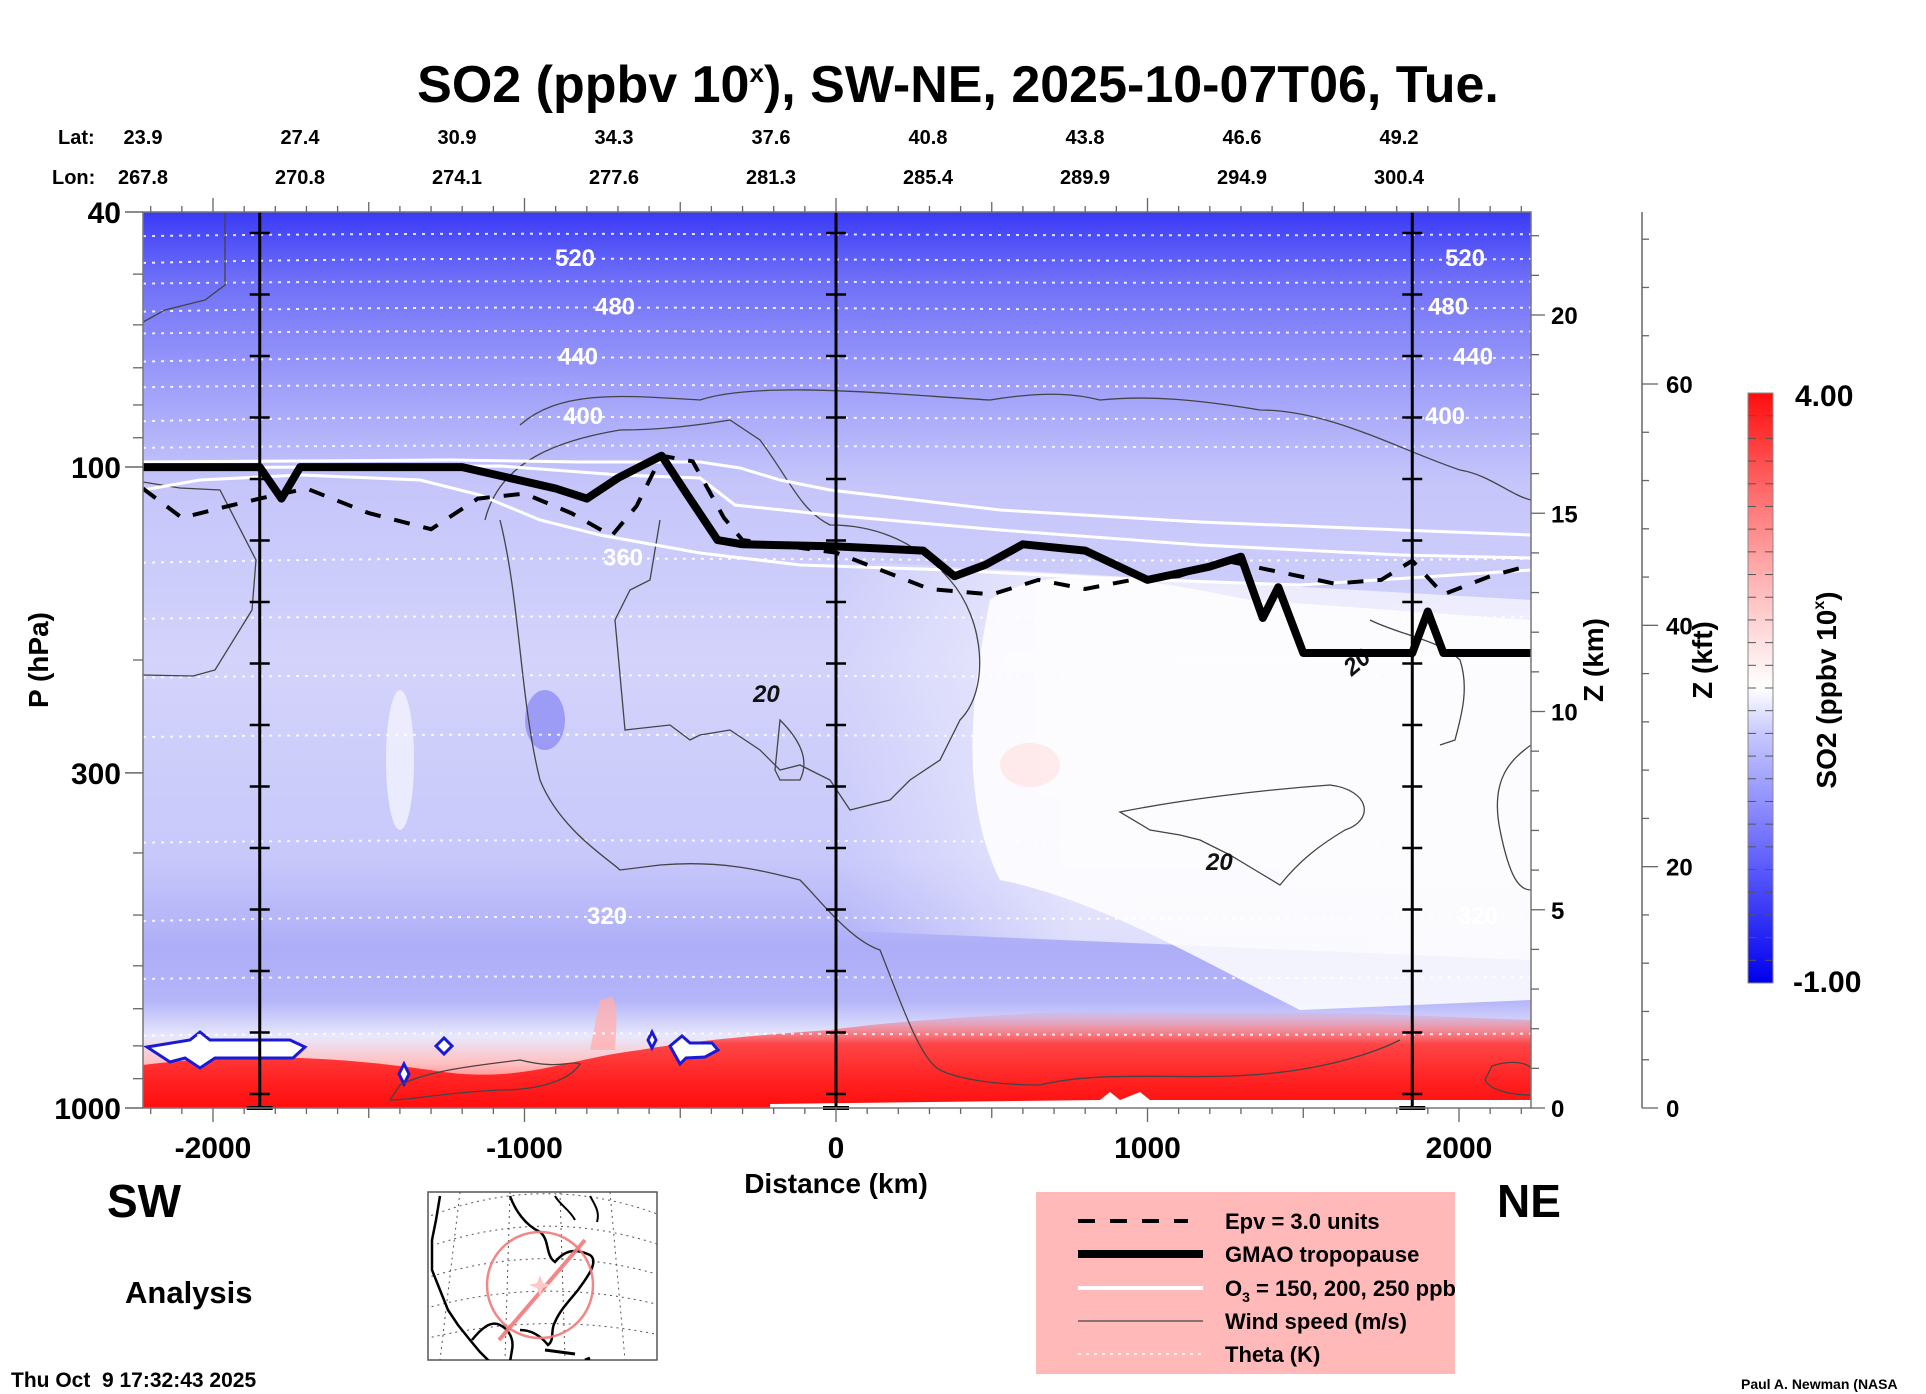  What do you see at coordinates (133, 1380) in the screenshot?
I see `timestamp: Thu Oct 9 17:32:43 2025` at bounding box center [133, 1380].